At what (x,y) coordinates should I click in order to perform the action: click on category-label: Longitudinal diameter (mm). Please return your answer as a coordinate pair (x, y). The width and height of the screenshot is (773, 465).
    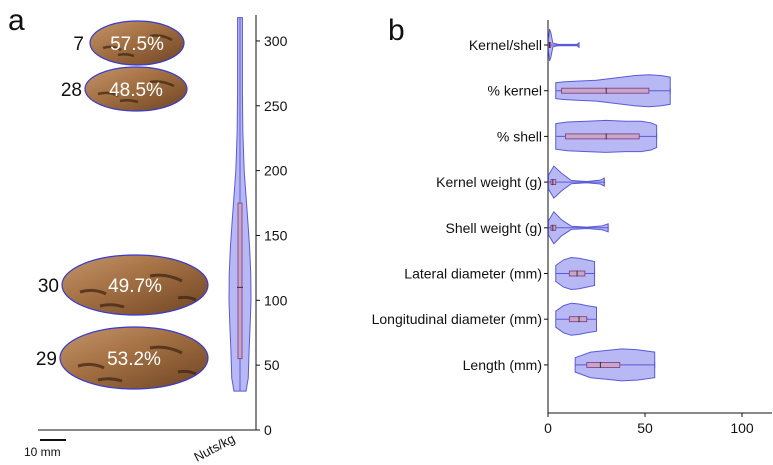
    Looking at the image, I should click on (457, 319).